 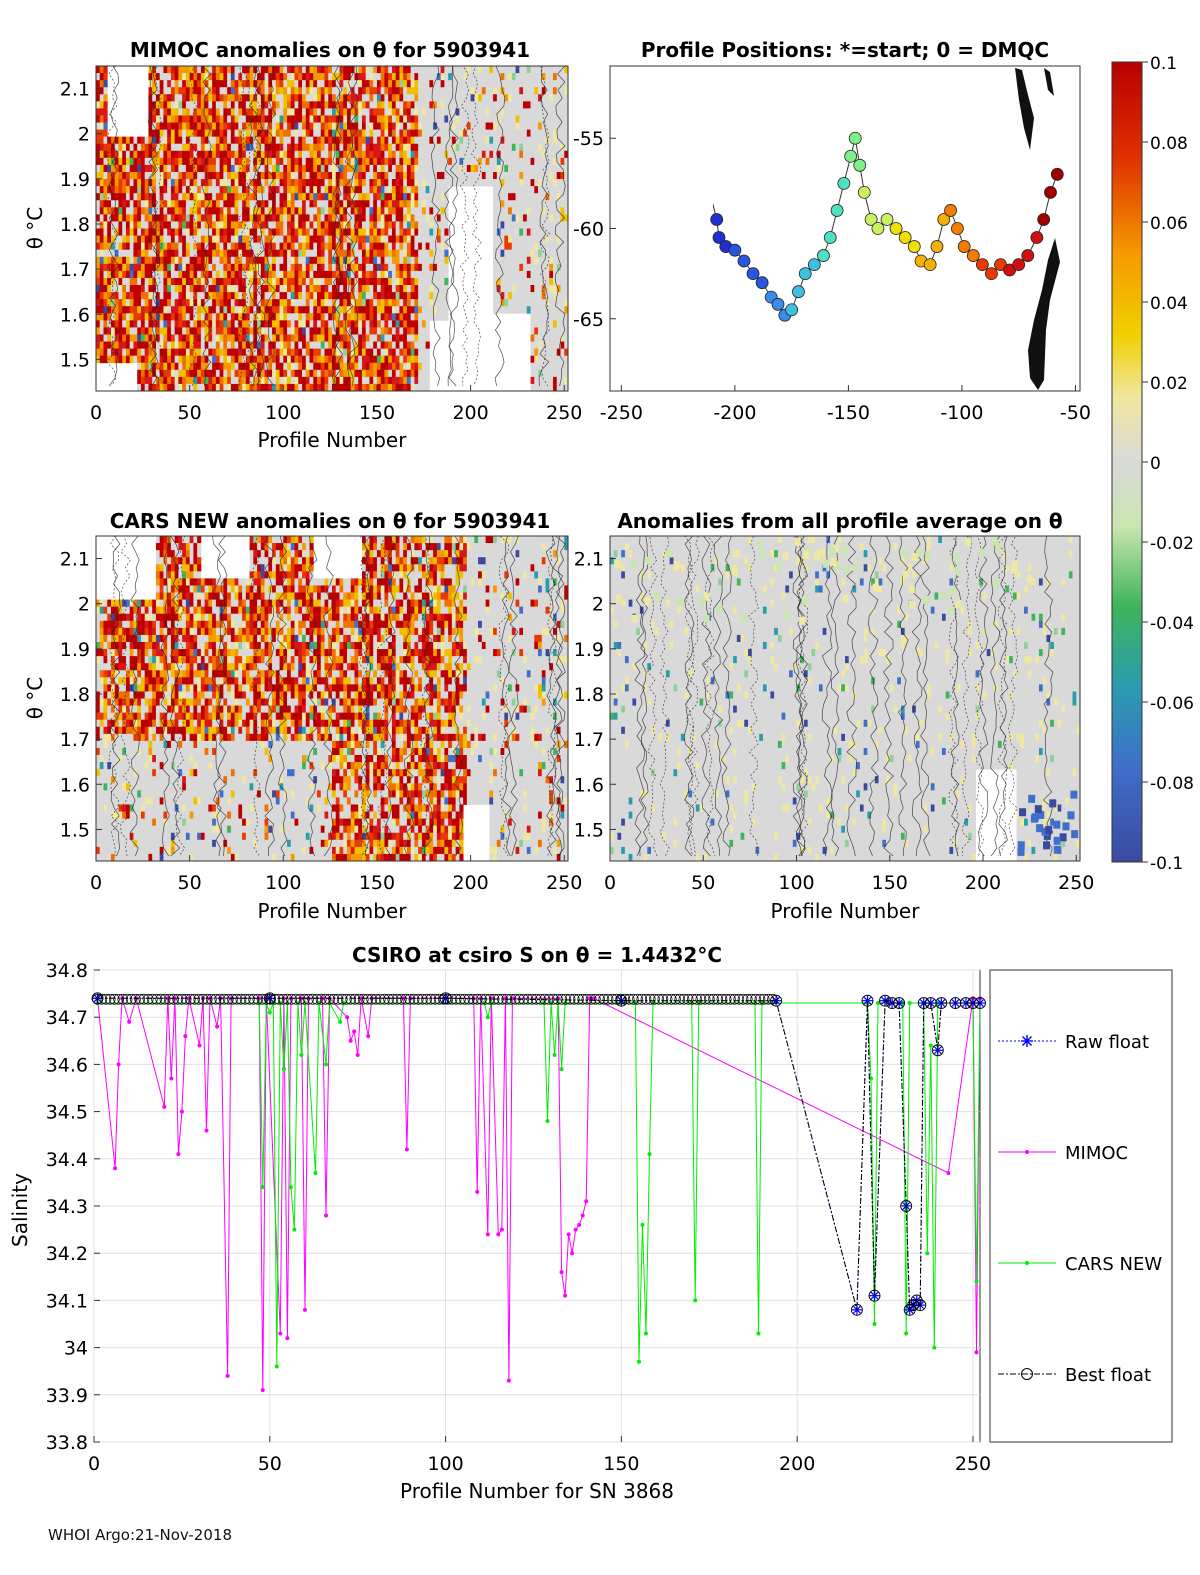 I want to click on salinity-title: CSIRO at csiro S on θ = 1.4432°C, so click(x=537, y=955).